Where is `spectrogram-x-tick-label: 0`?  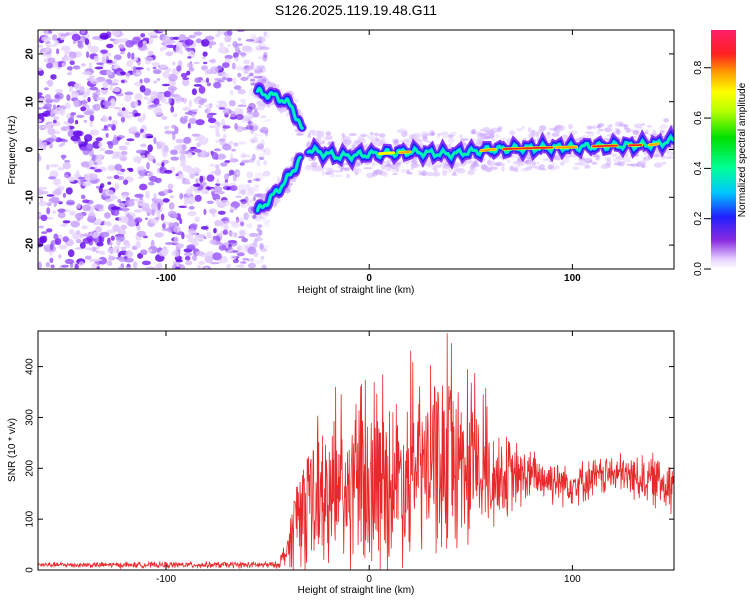 spectrogram-x-tick-label: 0 is located at coordinates (369, 278).